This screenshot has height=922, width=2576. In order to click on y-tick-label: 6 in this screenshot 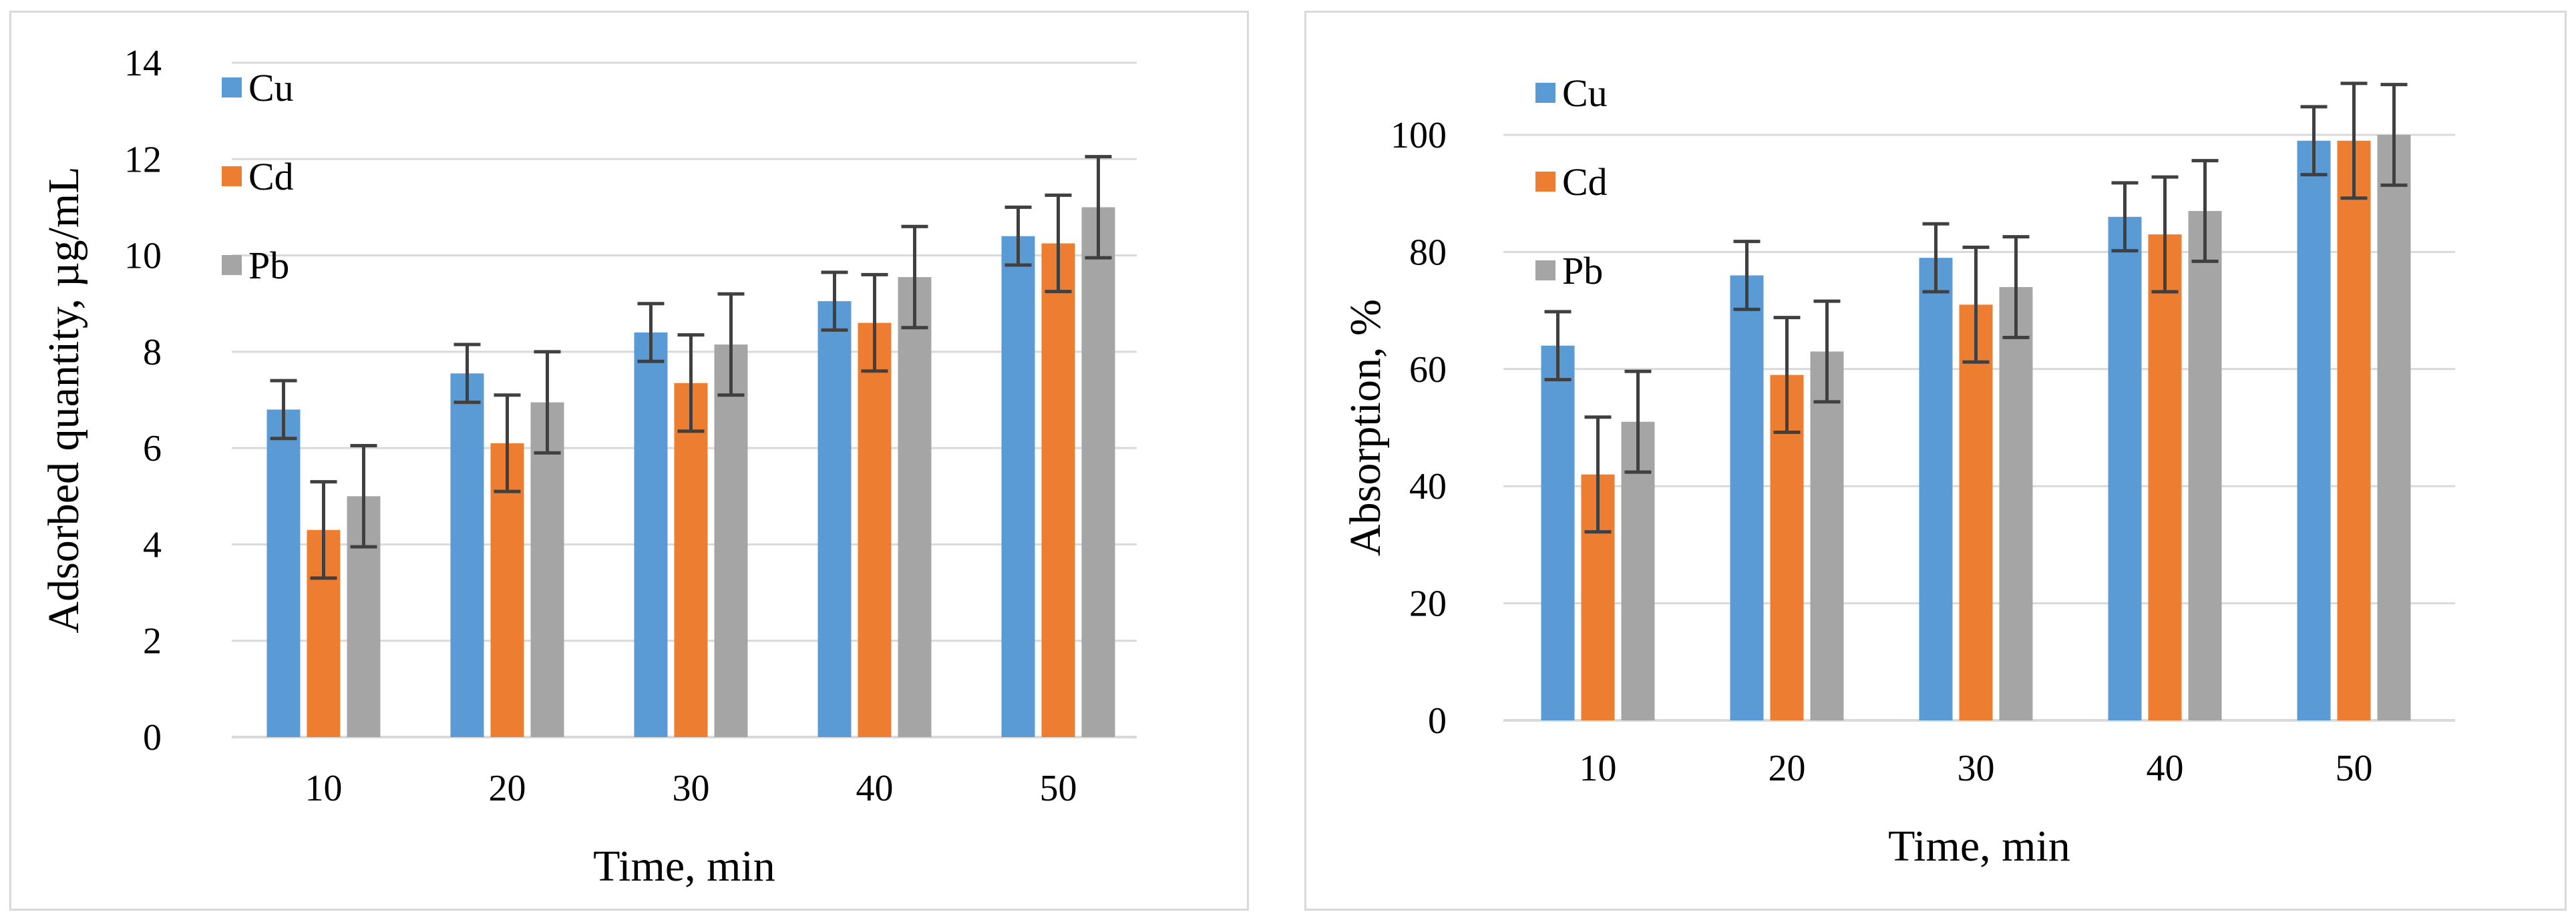, I will do `click(152, 448)`.